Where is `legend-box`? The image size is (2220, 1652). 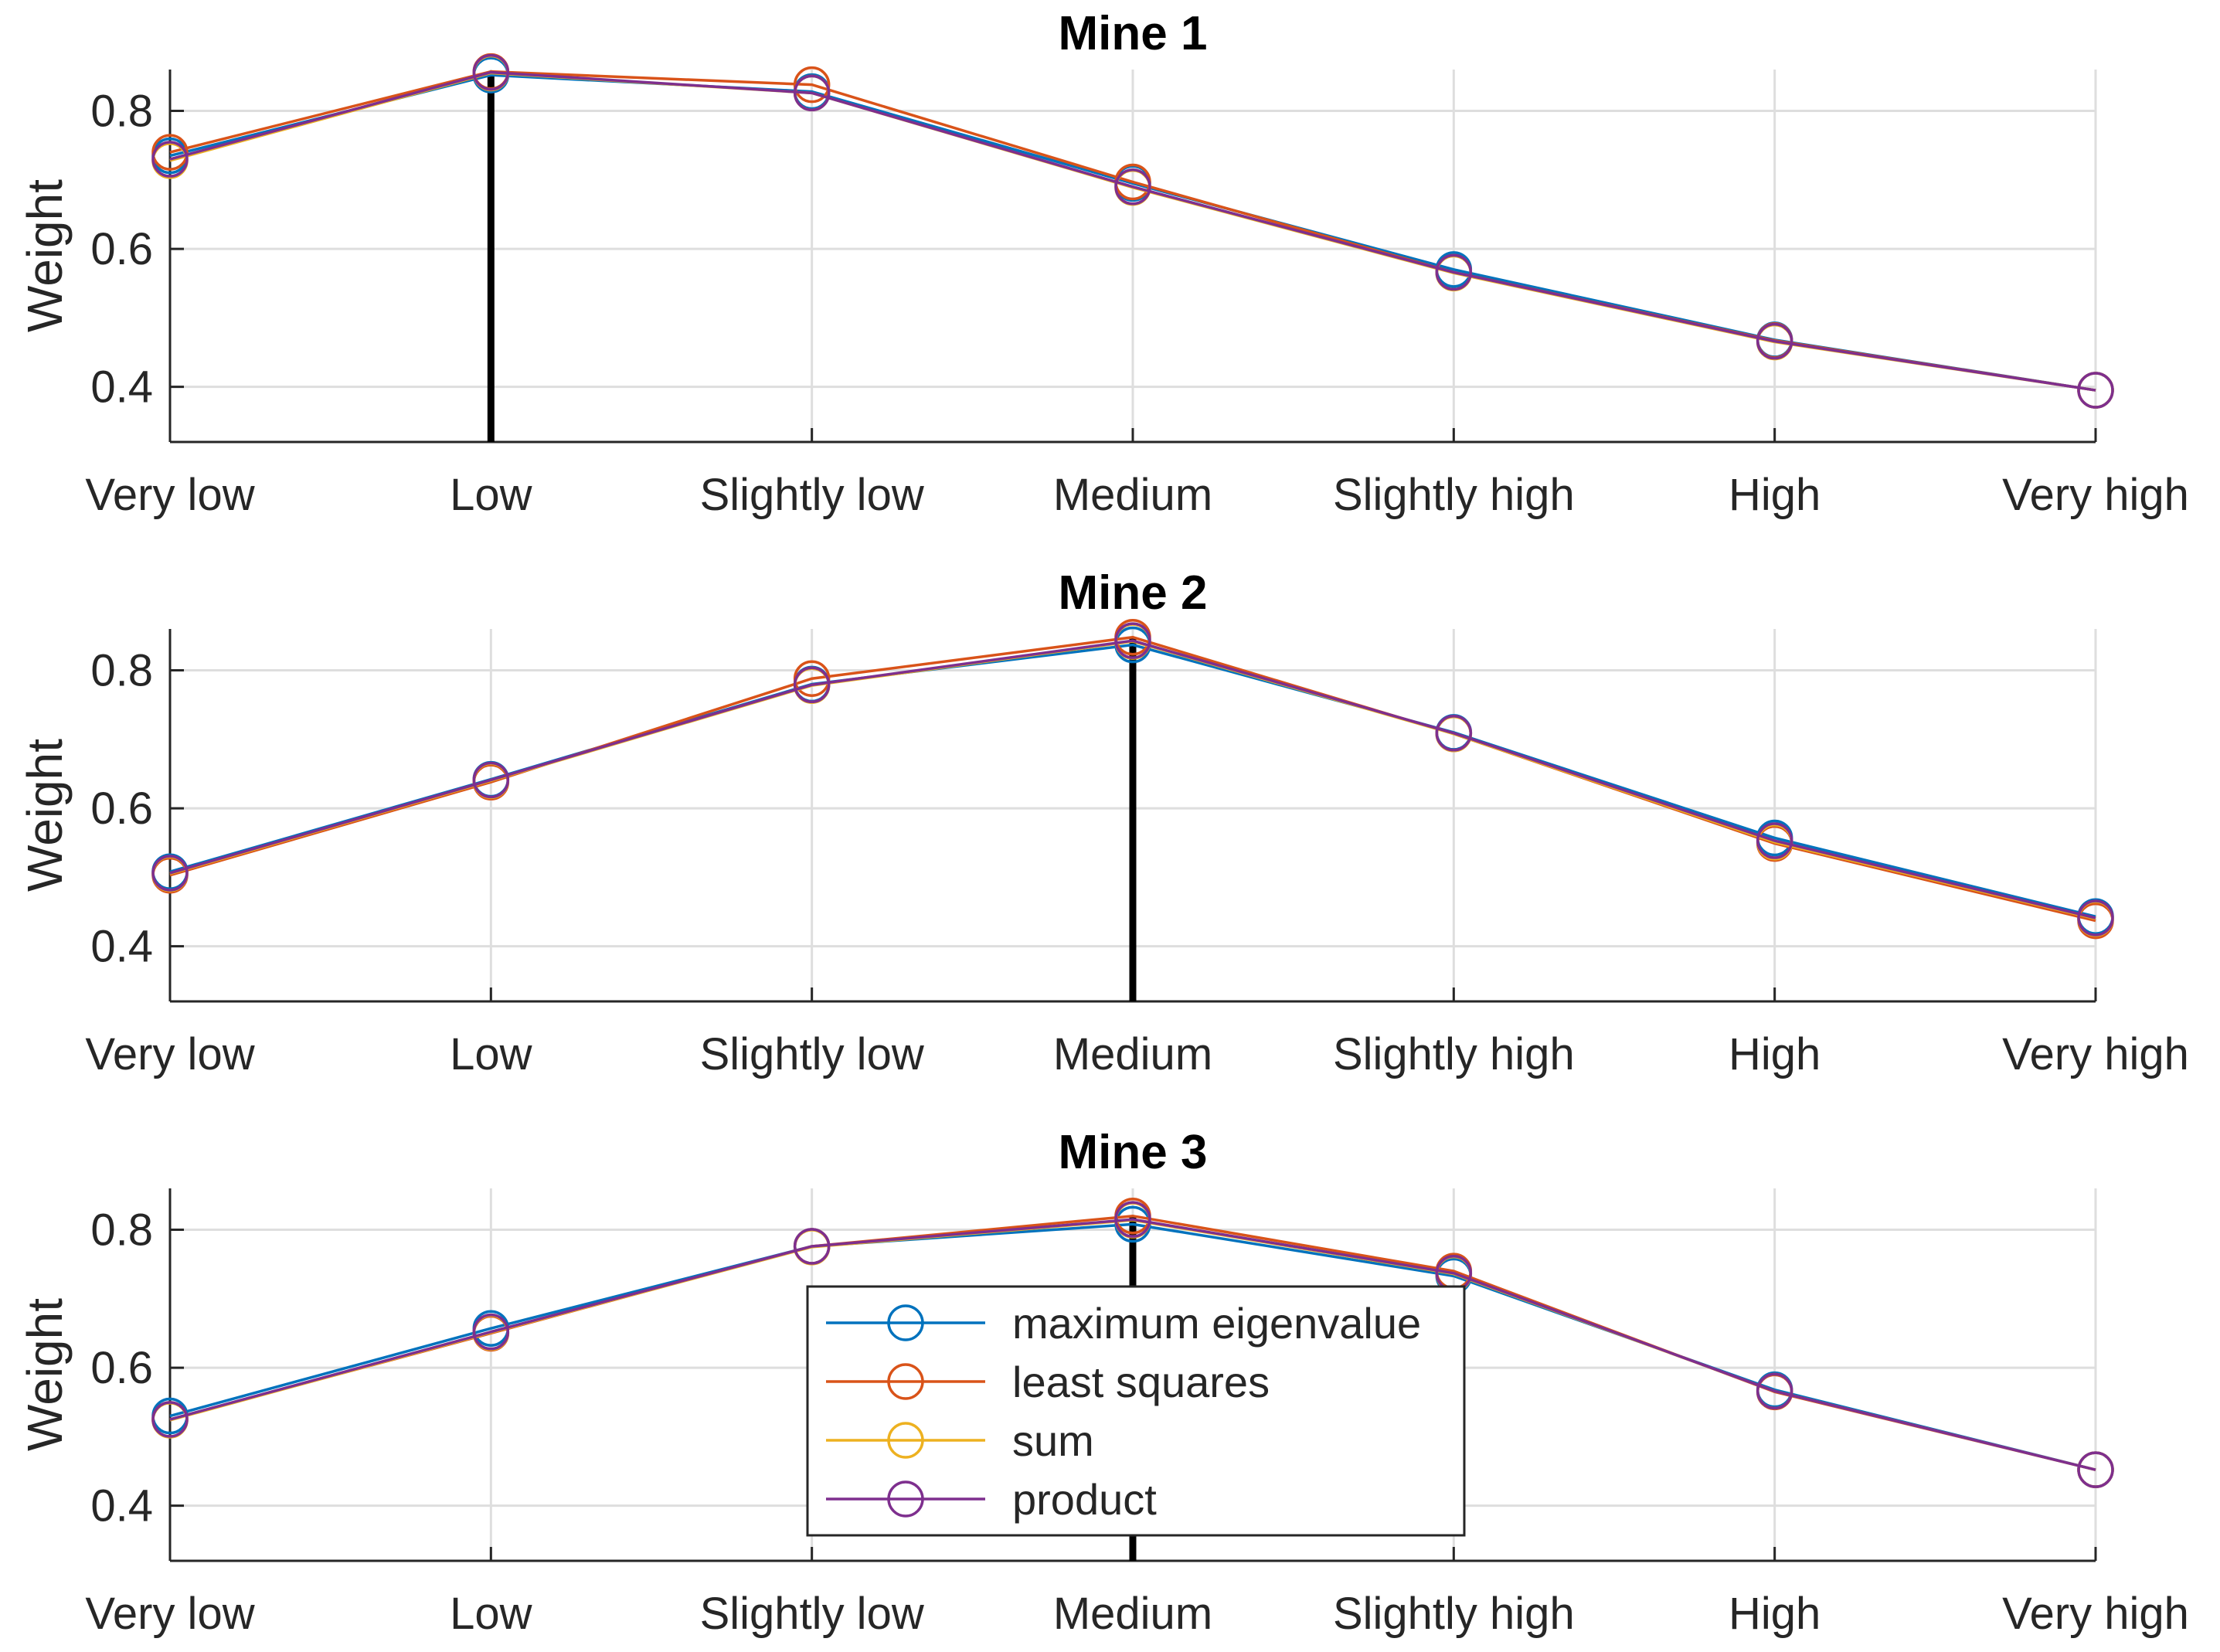 legend-box is located at coordinates (1136, 1411).